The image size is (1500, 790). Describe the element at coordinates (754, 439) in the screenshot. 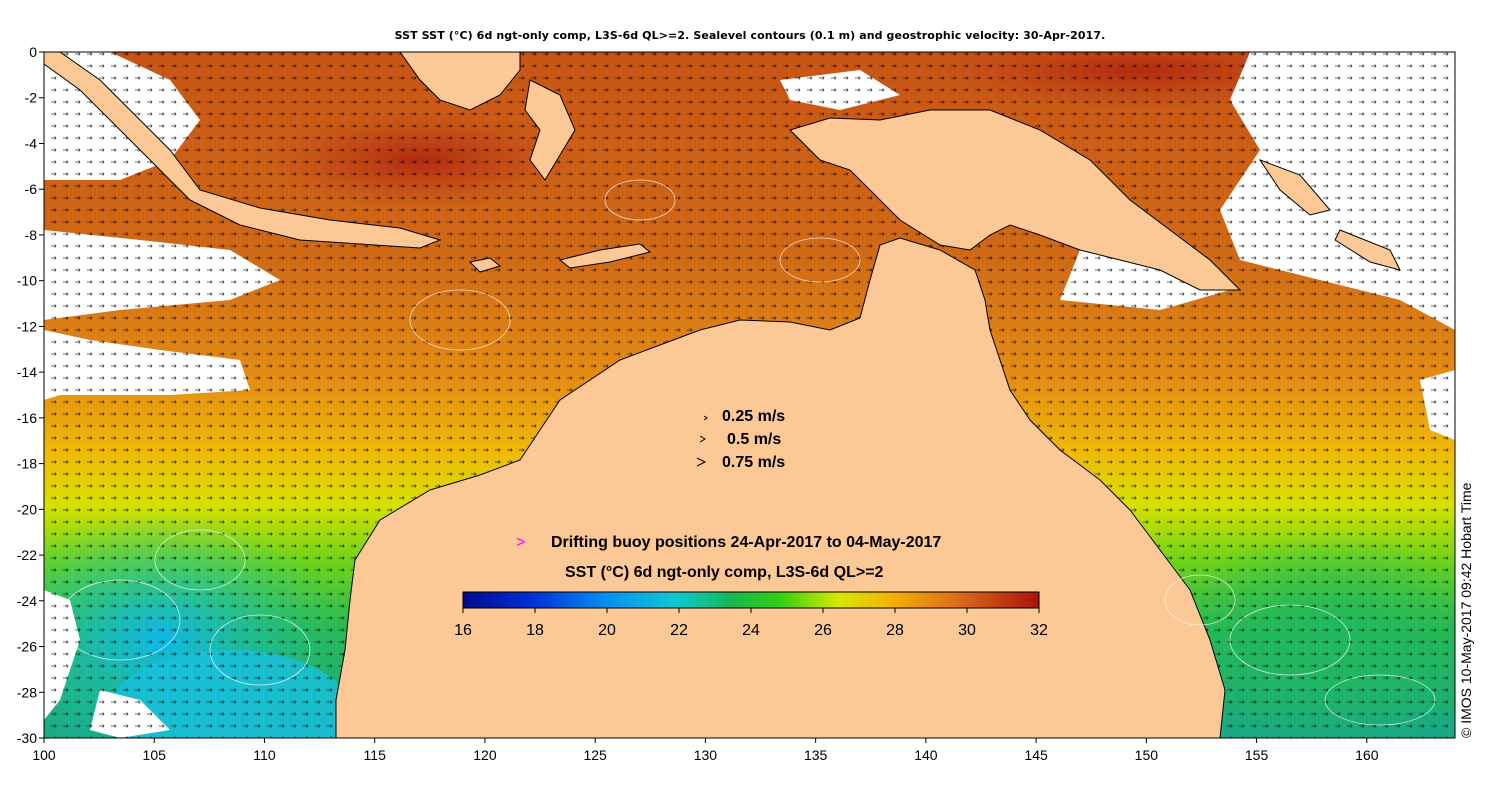

I see `vel-label-0.5: 0.5 m/s` at that location.